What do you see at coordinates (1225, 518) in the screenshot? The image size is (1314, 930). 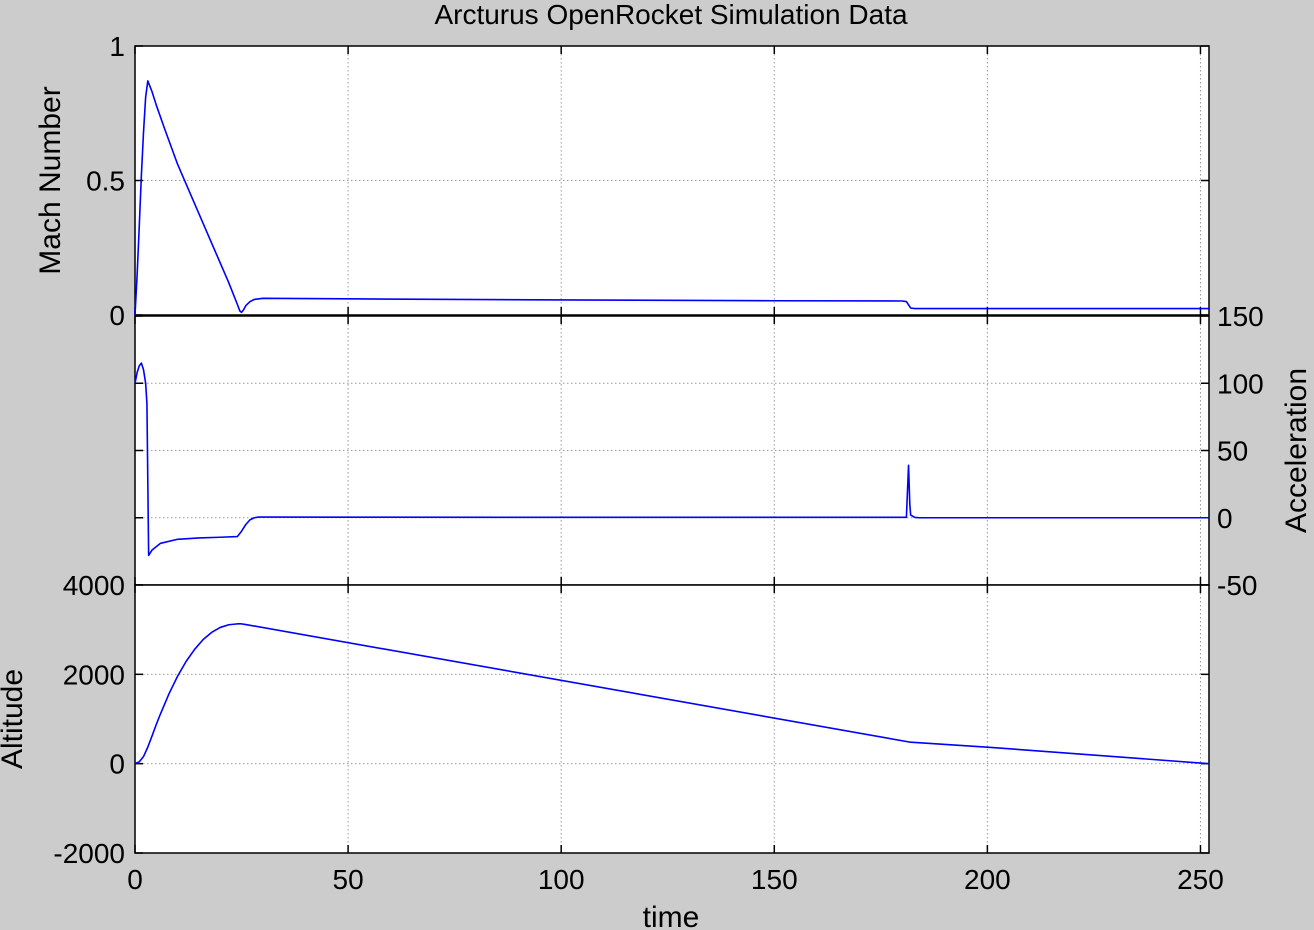 I see `y-tick-label-acceleration: 0` at bounding box center [1225, 518].